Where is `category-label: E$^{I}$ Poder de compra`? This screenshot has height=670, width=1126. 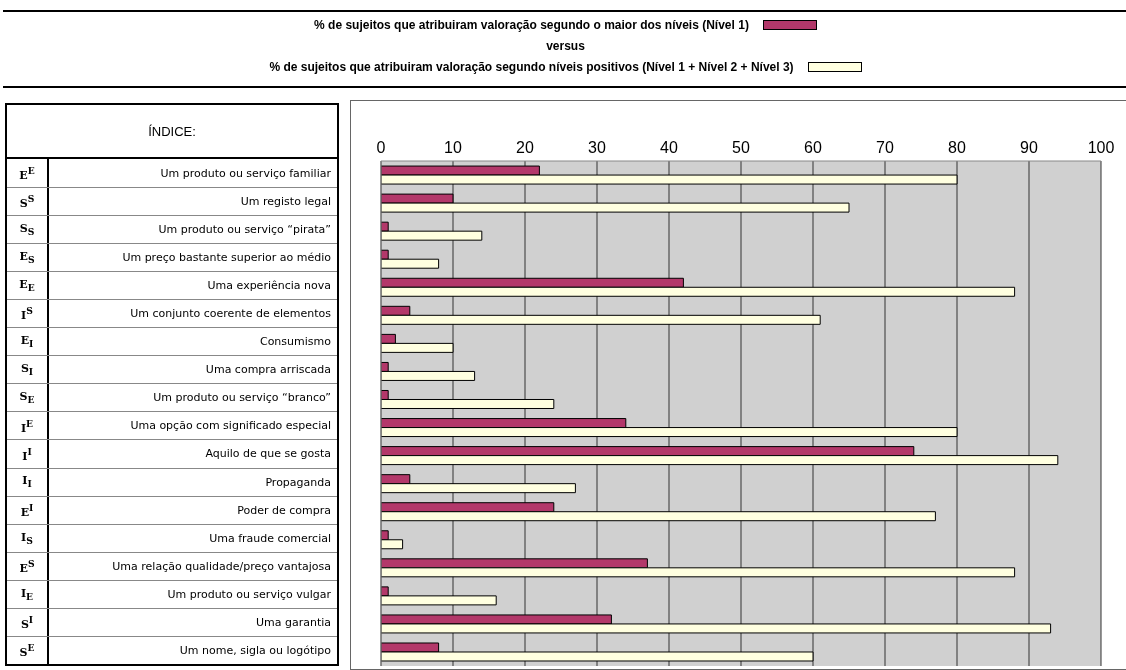
category-label: E$^{I}$ Poder de compra is located at coordinates (175, 510).